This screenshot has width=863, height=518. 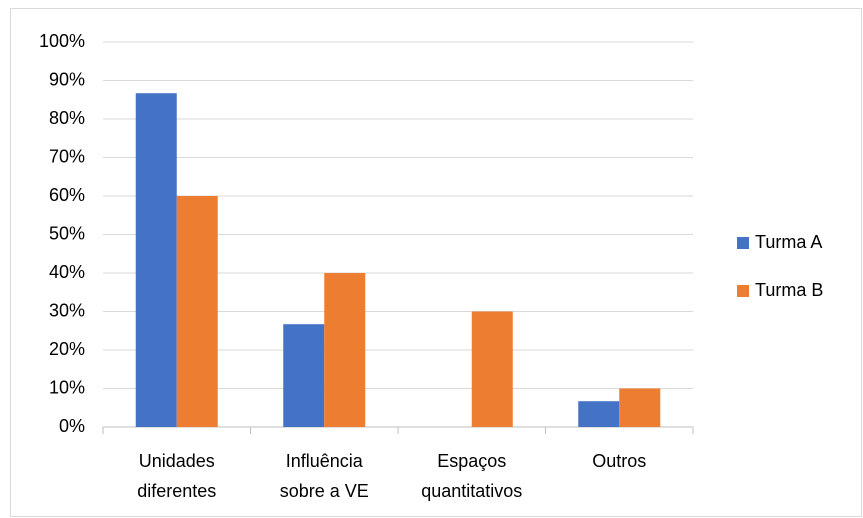 What do you see at coordinates (67, 195) in the screenshot?
I see `y-tick-label: 60%` at bounding box center [67, 195].